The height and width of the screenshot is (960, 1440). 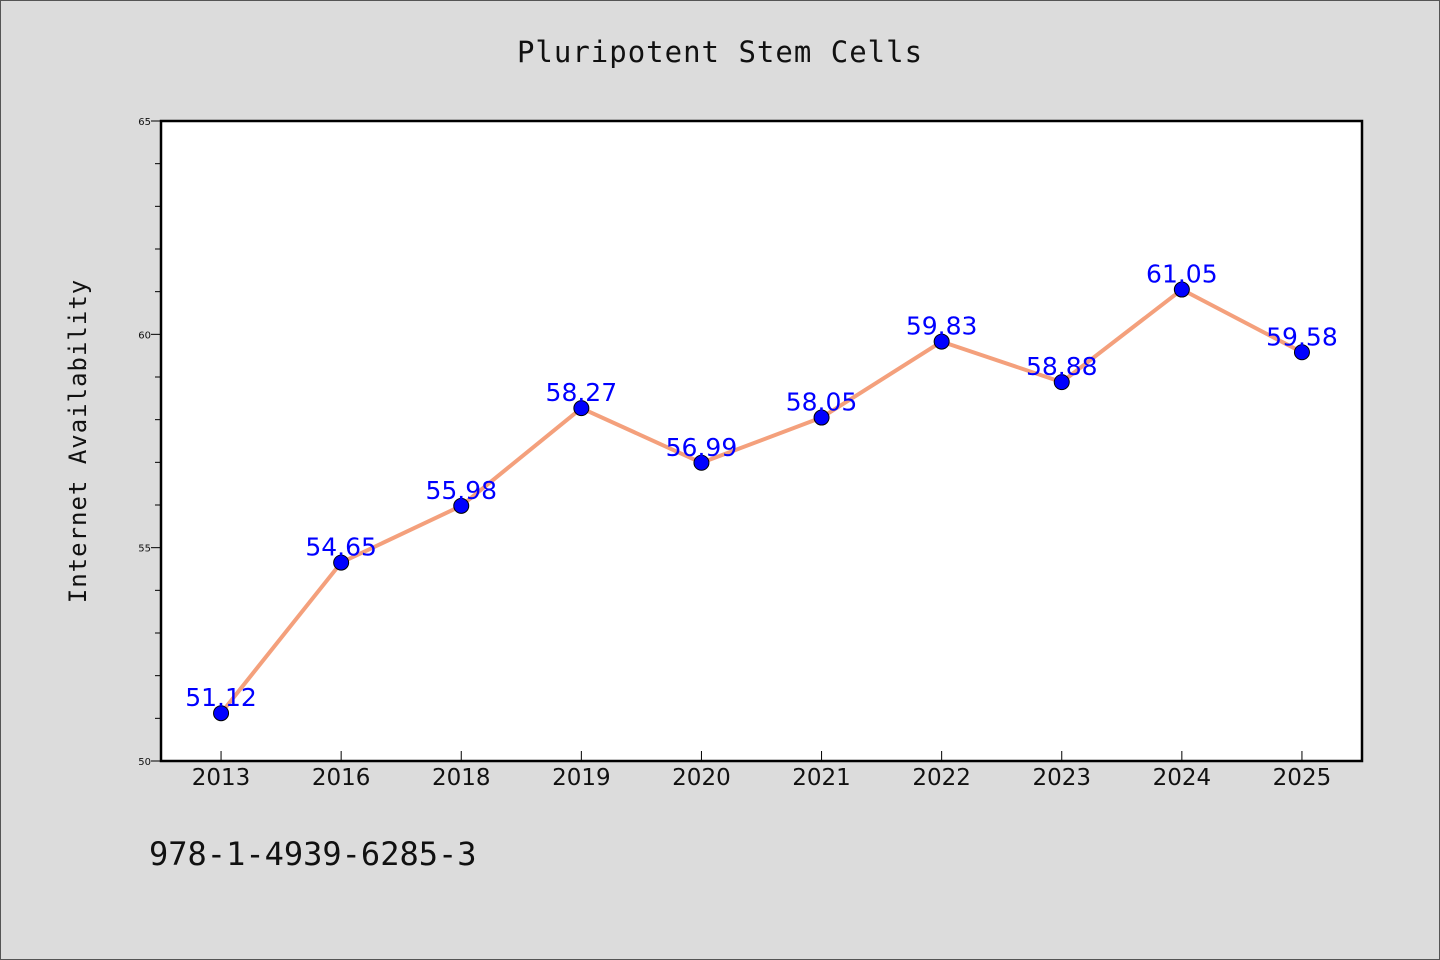 What do you see at coordinates (461, 490) in the screenshot?
I see `data-label: 55.98` at bounding box center [461, 490].